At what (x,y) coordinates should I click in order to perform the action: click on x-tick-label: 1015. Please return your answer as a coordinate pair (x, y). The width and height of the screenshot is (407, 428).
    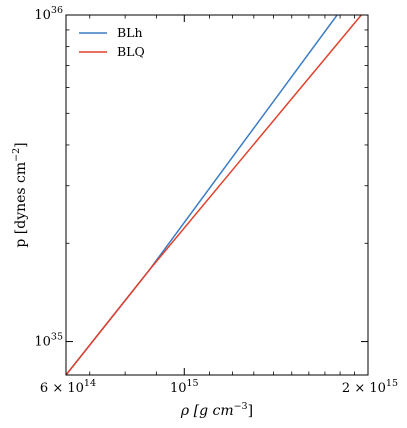
    Looking at the image, I should click on (184, 387).